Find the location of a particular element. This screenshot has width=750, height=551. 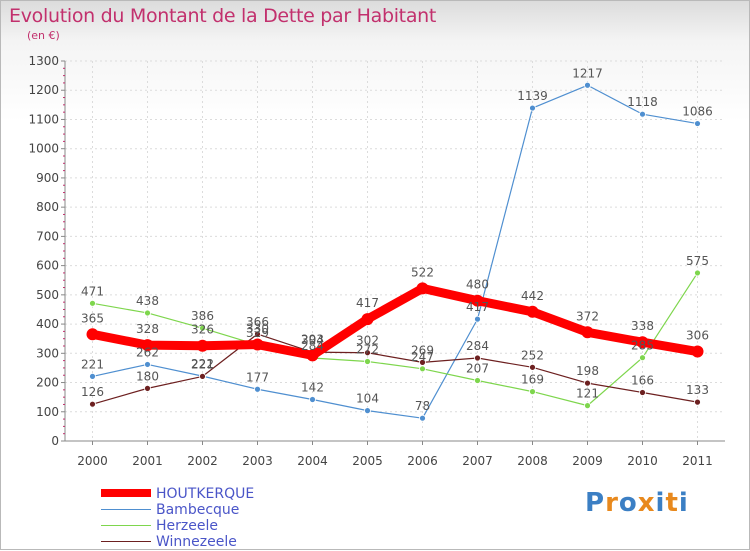

x-tick-label: 2011 is located at coordinates (697, 461).